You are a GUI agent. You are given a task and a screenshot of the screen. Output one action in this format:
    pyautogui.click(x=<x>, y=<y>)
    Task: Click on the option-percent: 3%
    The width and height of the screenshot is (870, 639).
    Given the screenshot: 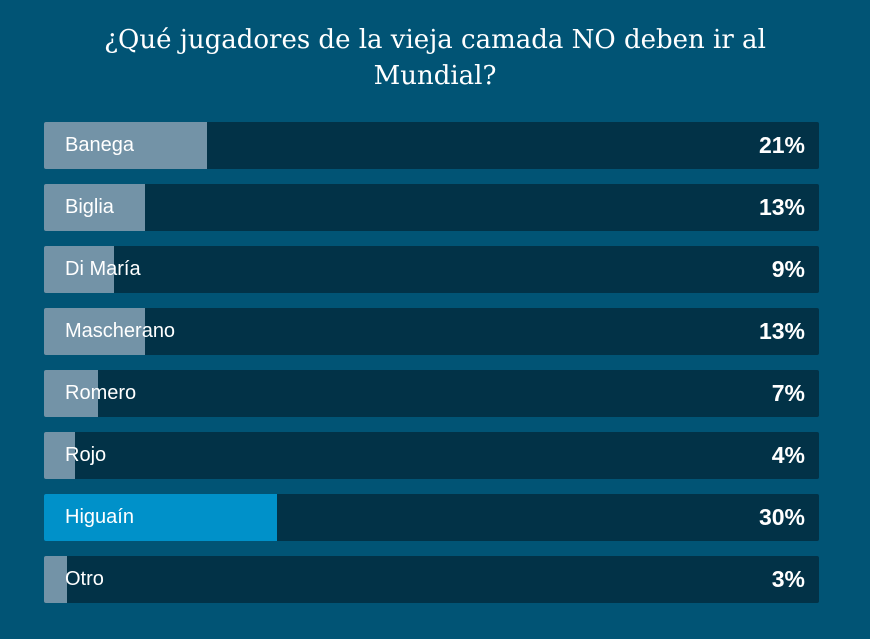 What is the action you would take?
    pyautogui.click(x=788, y=579)
    